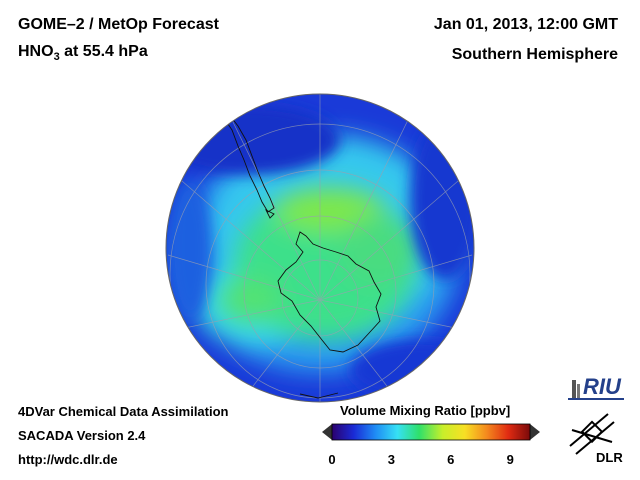  I want to click on footer-url: http://wdc.dlr.de, so click(68, 459).